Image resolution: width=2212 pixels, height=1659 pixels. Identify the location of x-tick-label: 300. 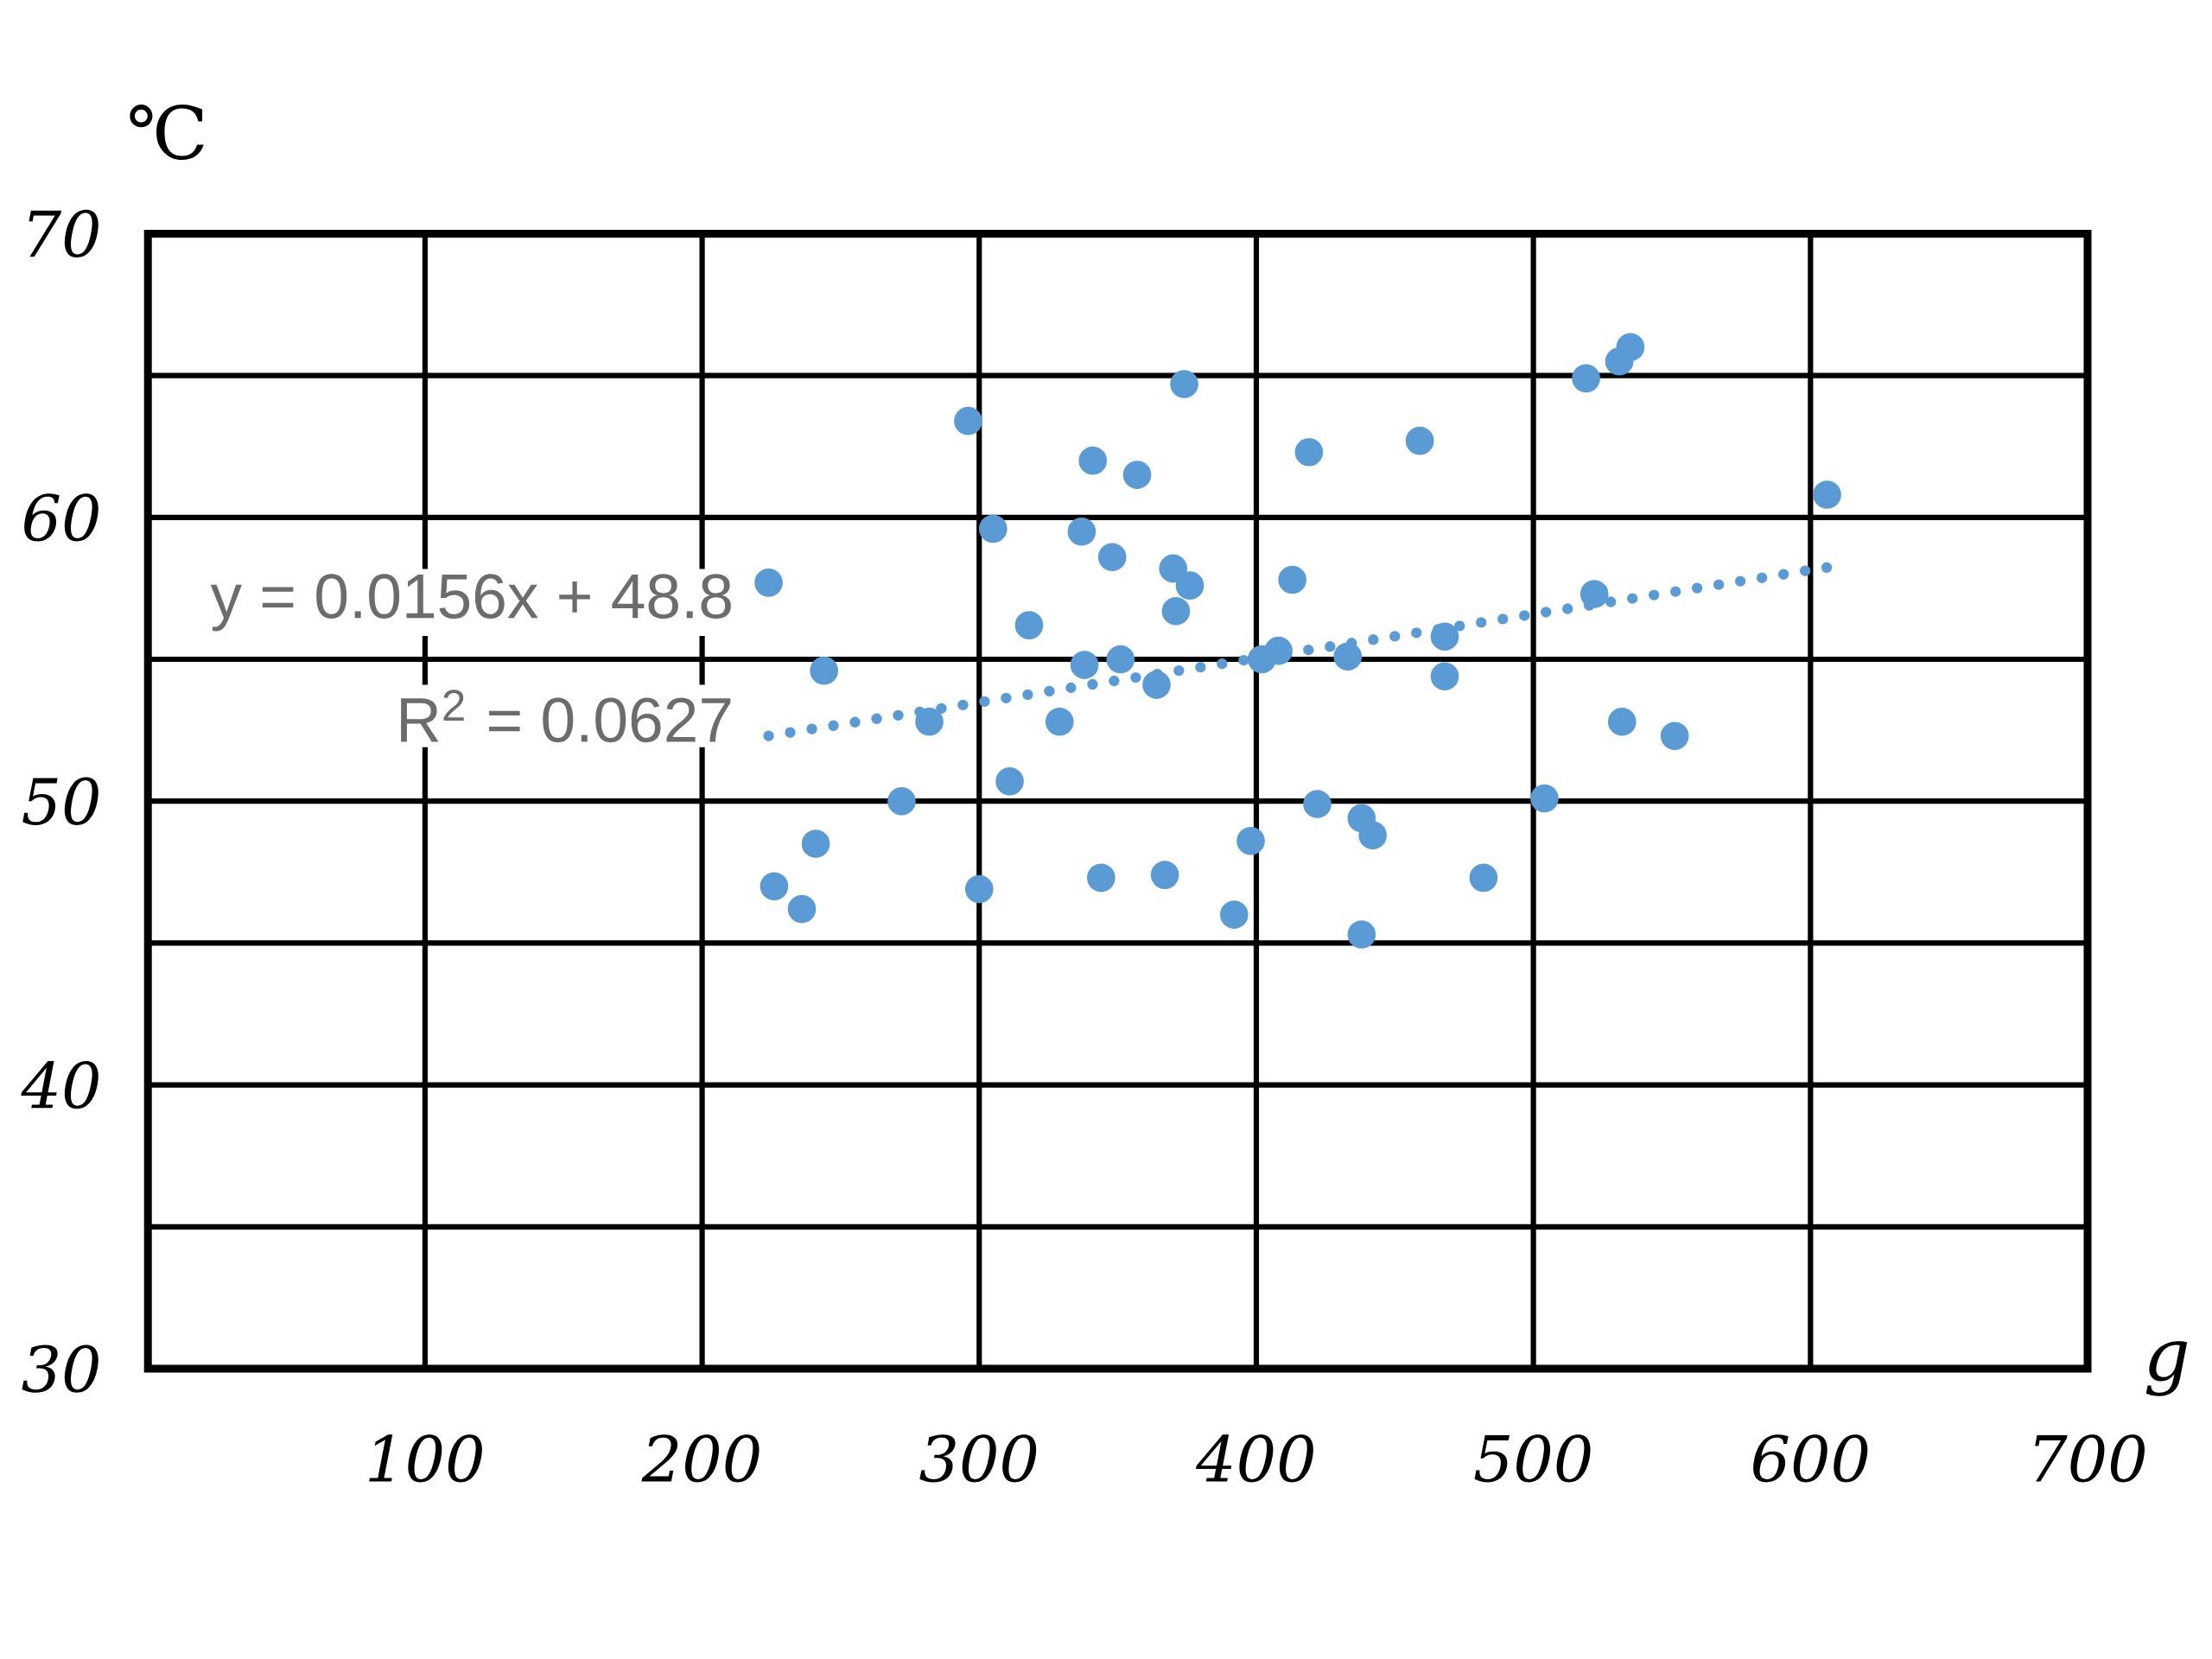
(978, 1458).